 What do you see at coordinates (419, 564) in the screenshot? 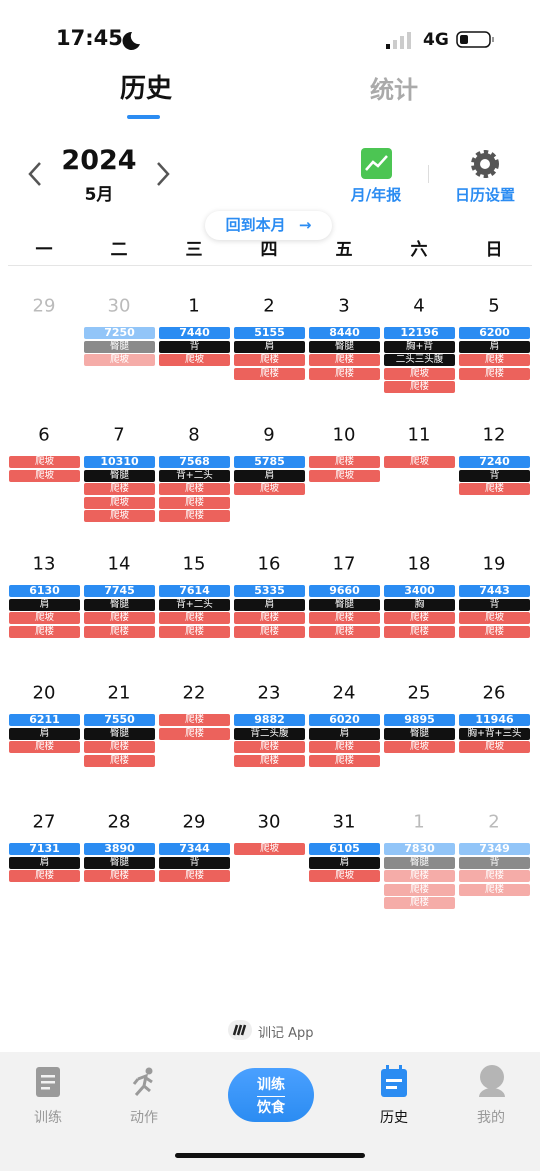
I see `day-number: 18` at bounding box center [419, 564].